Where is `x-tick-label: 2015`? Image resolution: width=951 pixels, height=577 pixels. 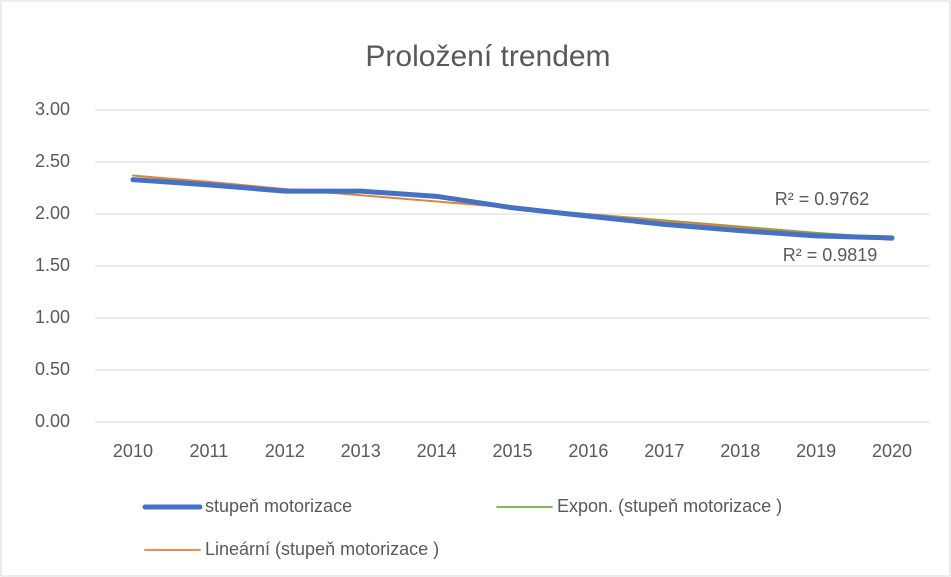
x-tick-label: 2015 is located at coordinates (512, 451).